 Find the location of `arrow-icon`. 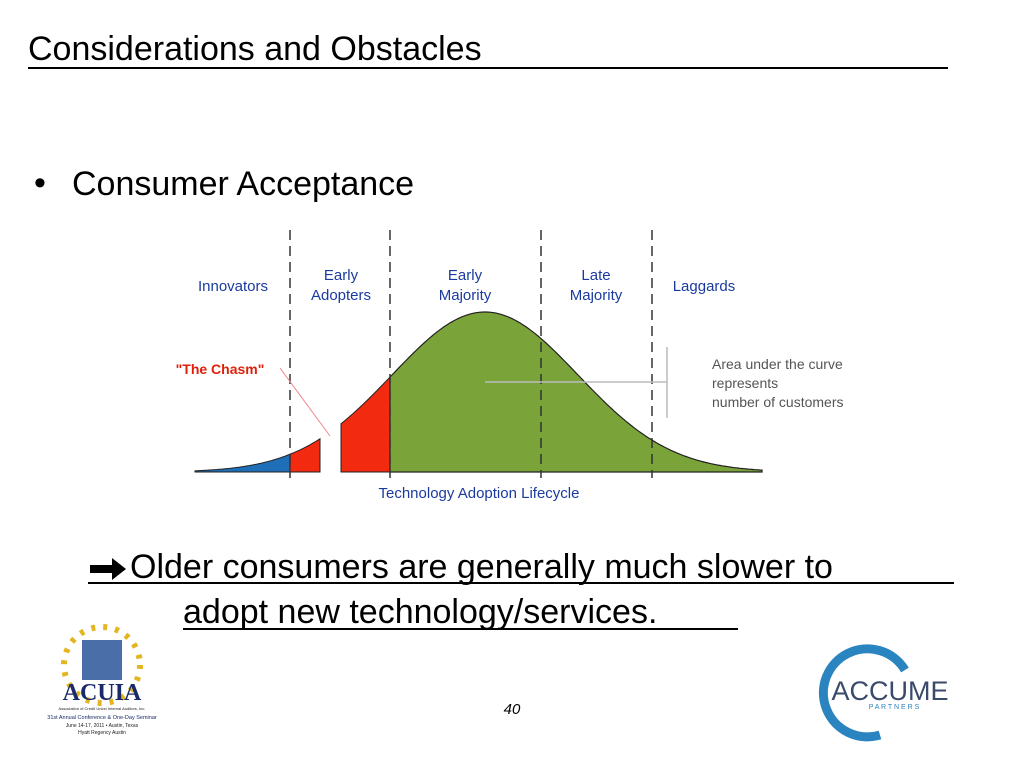

arrow-icon is located at coordinates (108, 569).